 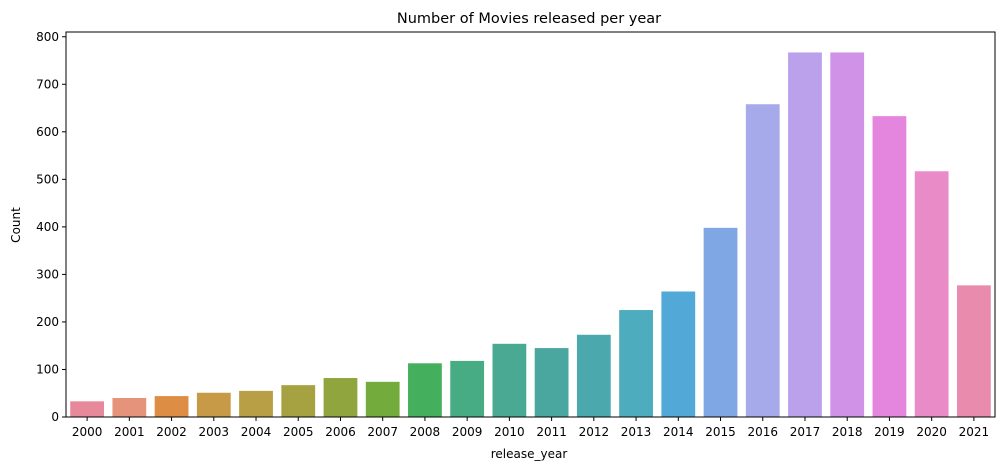 I want to click on y-axis: 0 100 200 300 400 500 600 700 800, so click(x=51, y=227).